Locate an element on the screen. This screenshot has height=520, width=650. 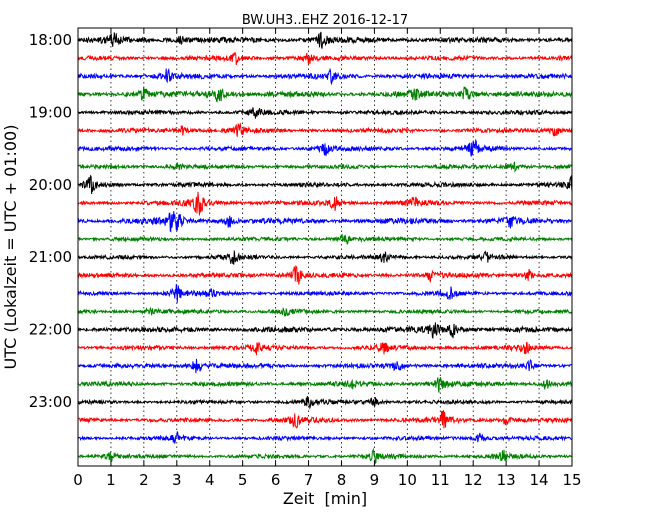
y-tick-label: 21:00 is located at coordinates (50, 257).